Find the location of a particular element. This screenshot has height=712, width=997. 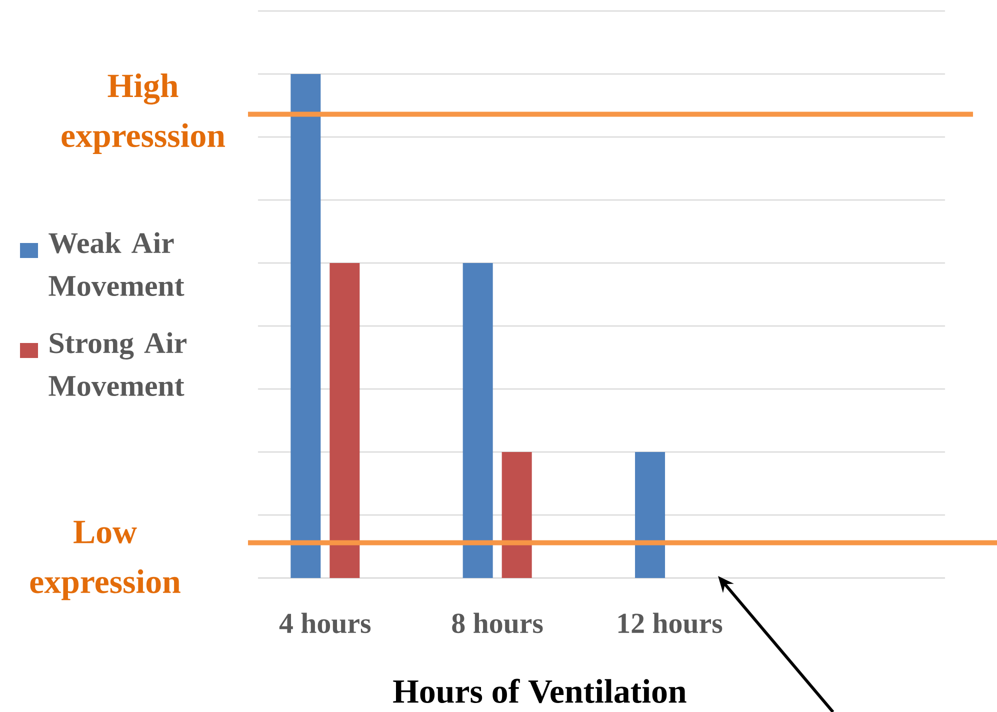

legend-label: Weak Air Movement is located at coordinates (116, 264).